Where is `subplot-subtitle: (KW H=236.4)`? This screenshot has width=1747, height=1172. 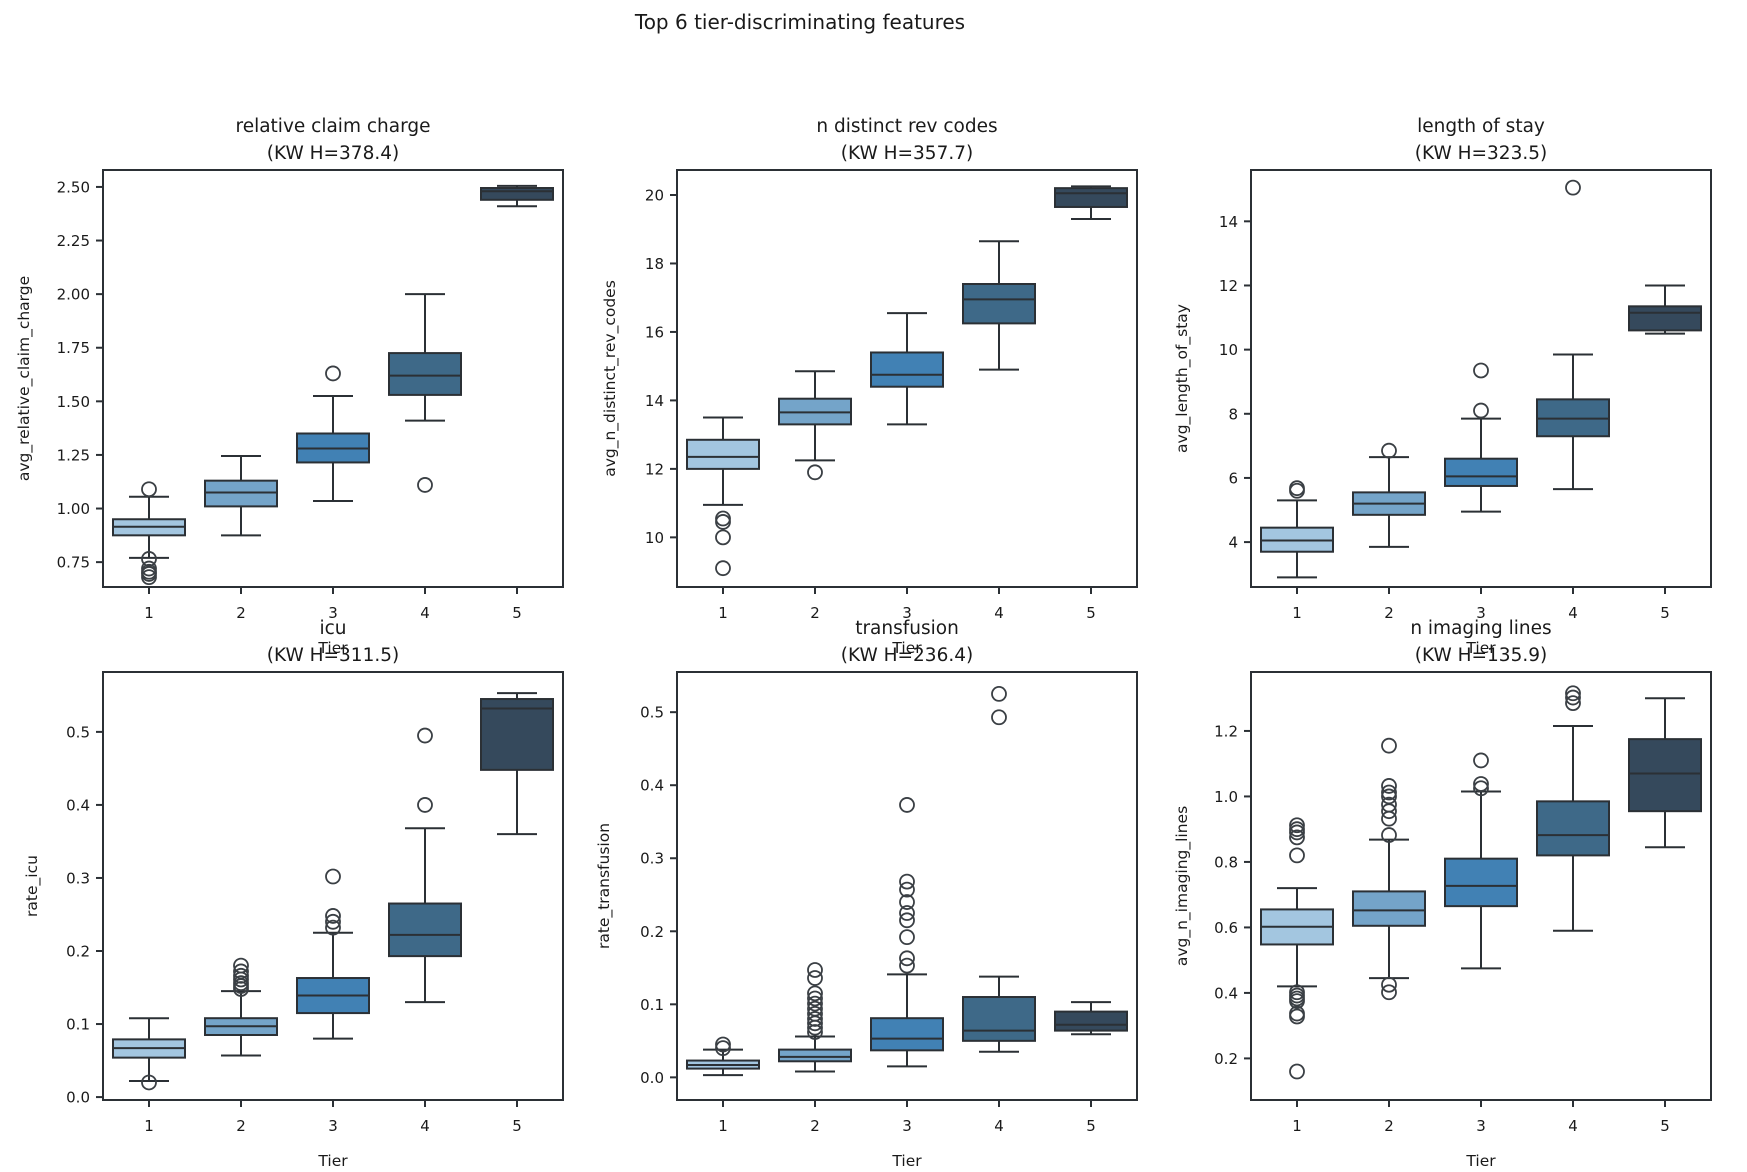
subplot-subtitle: (KW H=236.4) is located at coordinates (907, 655).